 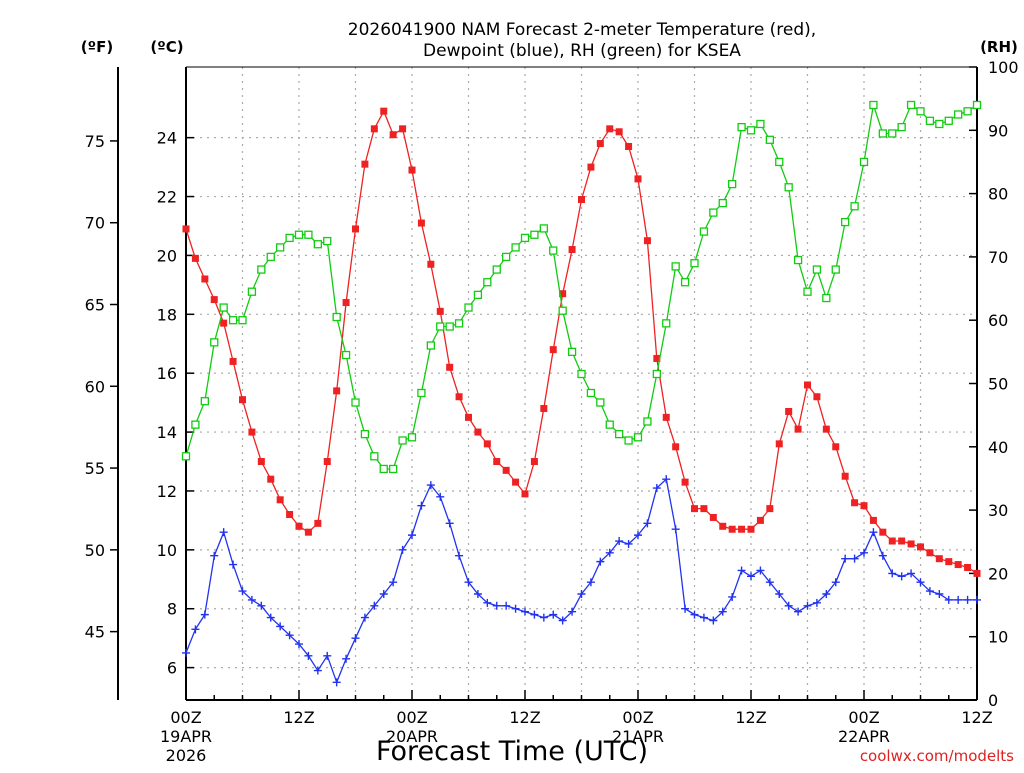 What do you see at coordinates (998, 194) in the screenshot?
I see `rh-tick-label: 80` at bounding box center [998, 194].